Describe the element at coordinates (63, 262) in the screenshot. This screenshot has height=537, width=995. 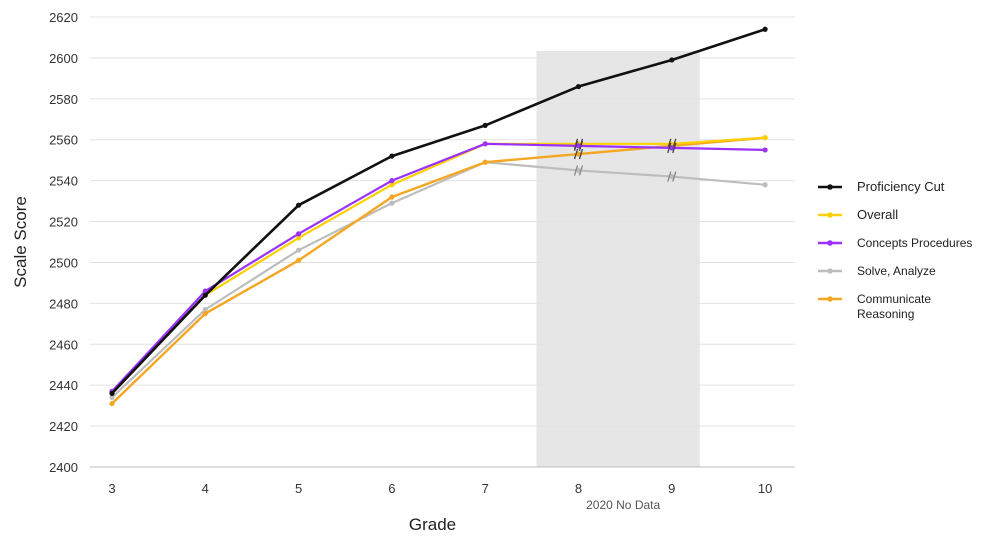
I see `y-tick-label: 2500` at that location.